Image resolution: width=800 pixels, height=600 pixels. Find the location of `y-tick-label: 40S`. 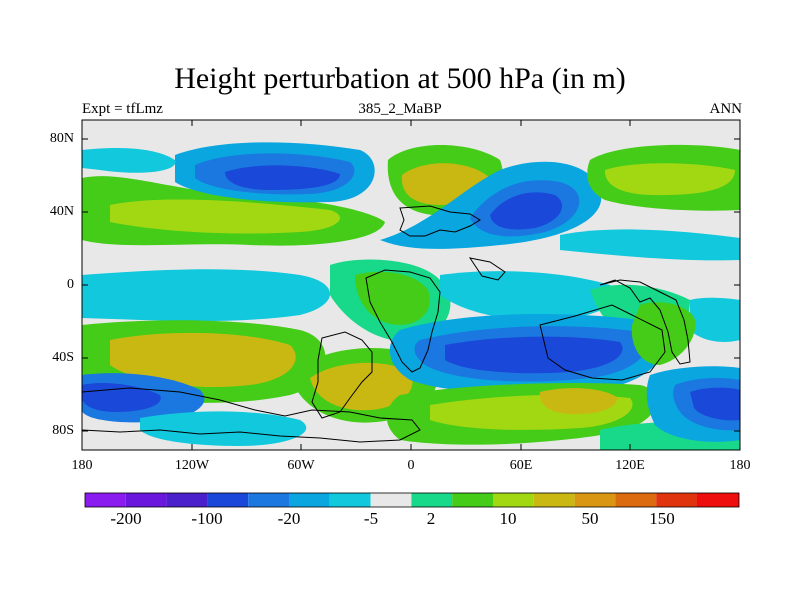

y-tick-label: 40S is located at coordinates (63, 357).